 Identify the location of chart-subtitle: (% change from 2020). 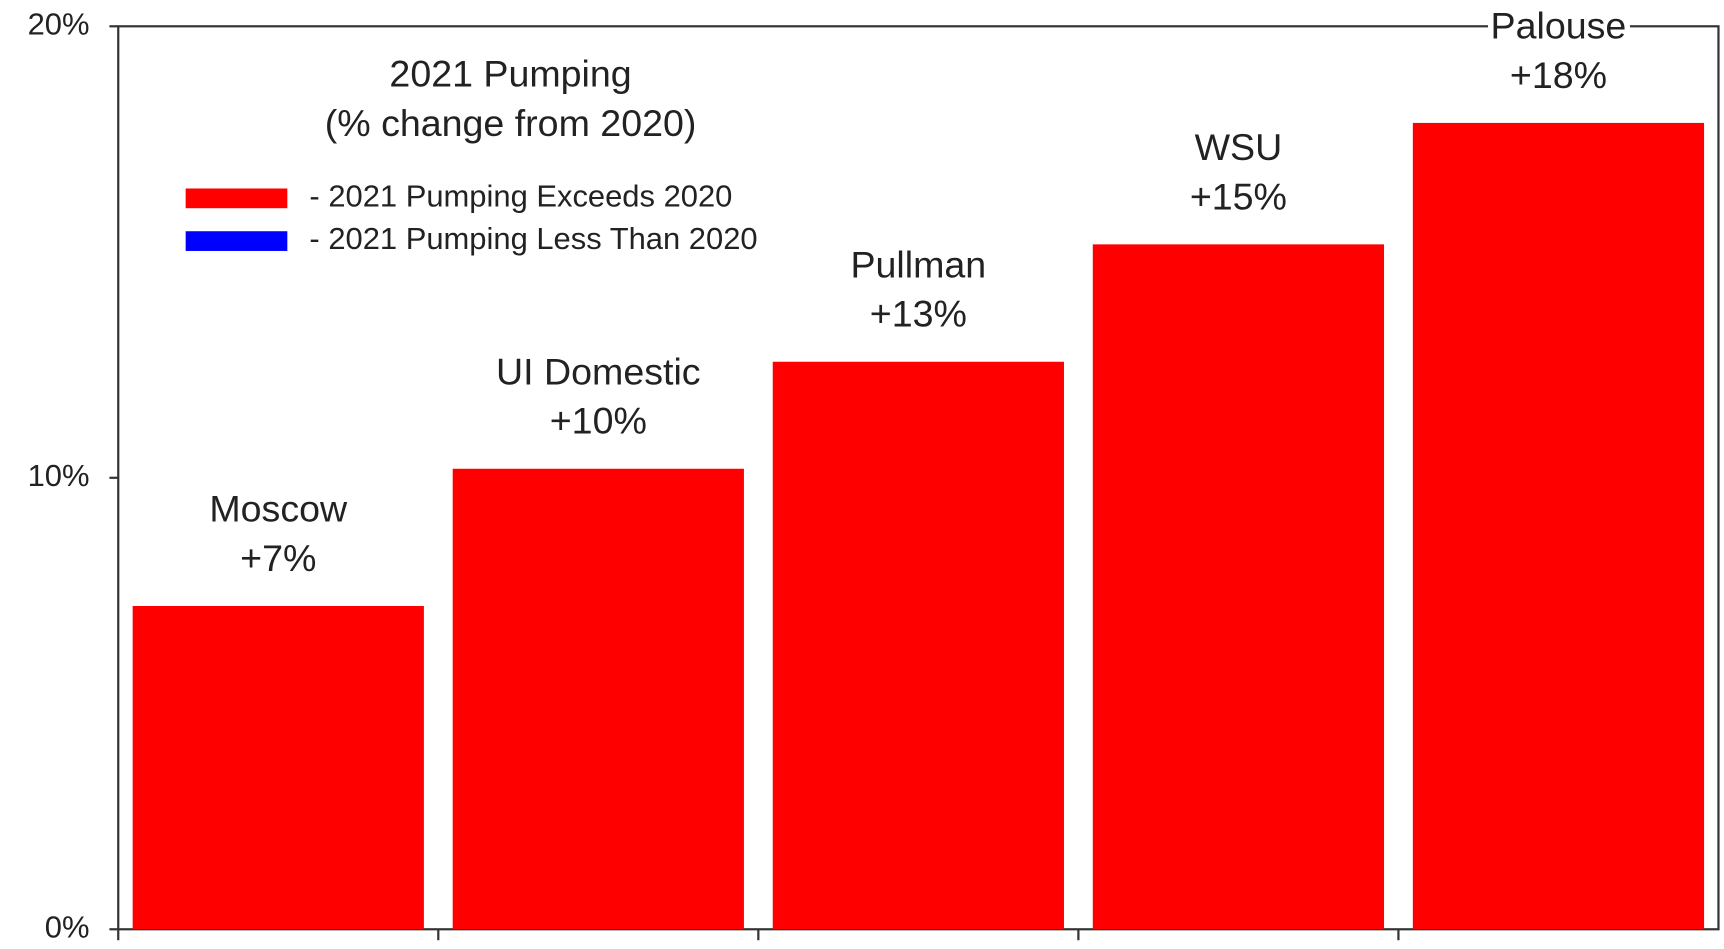
(511, 123).